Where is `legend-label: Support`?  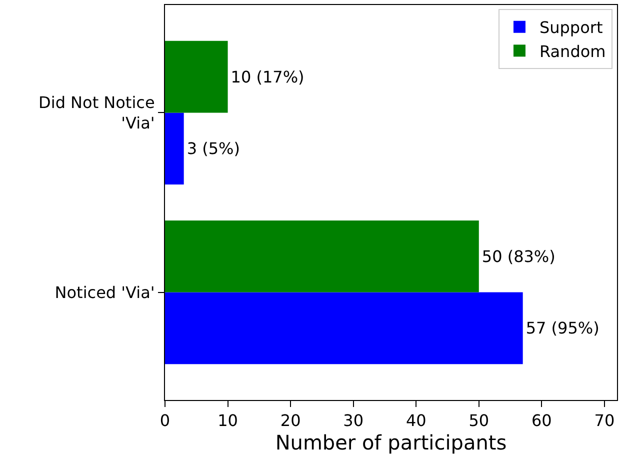 legend-label: Support is located at coordinates (571, 28).